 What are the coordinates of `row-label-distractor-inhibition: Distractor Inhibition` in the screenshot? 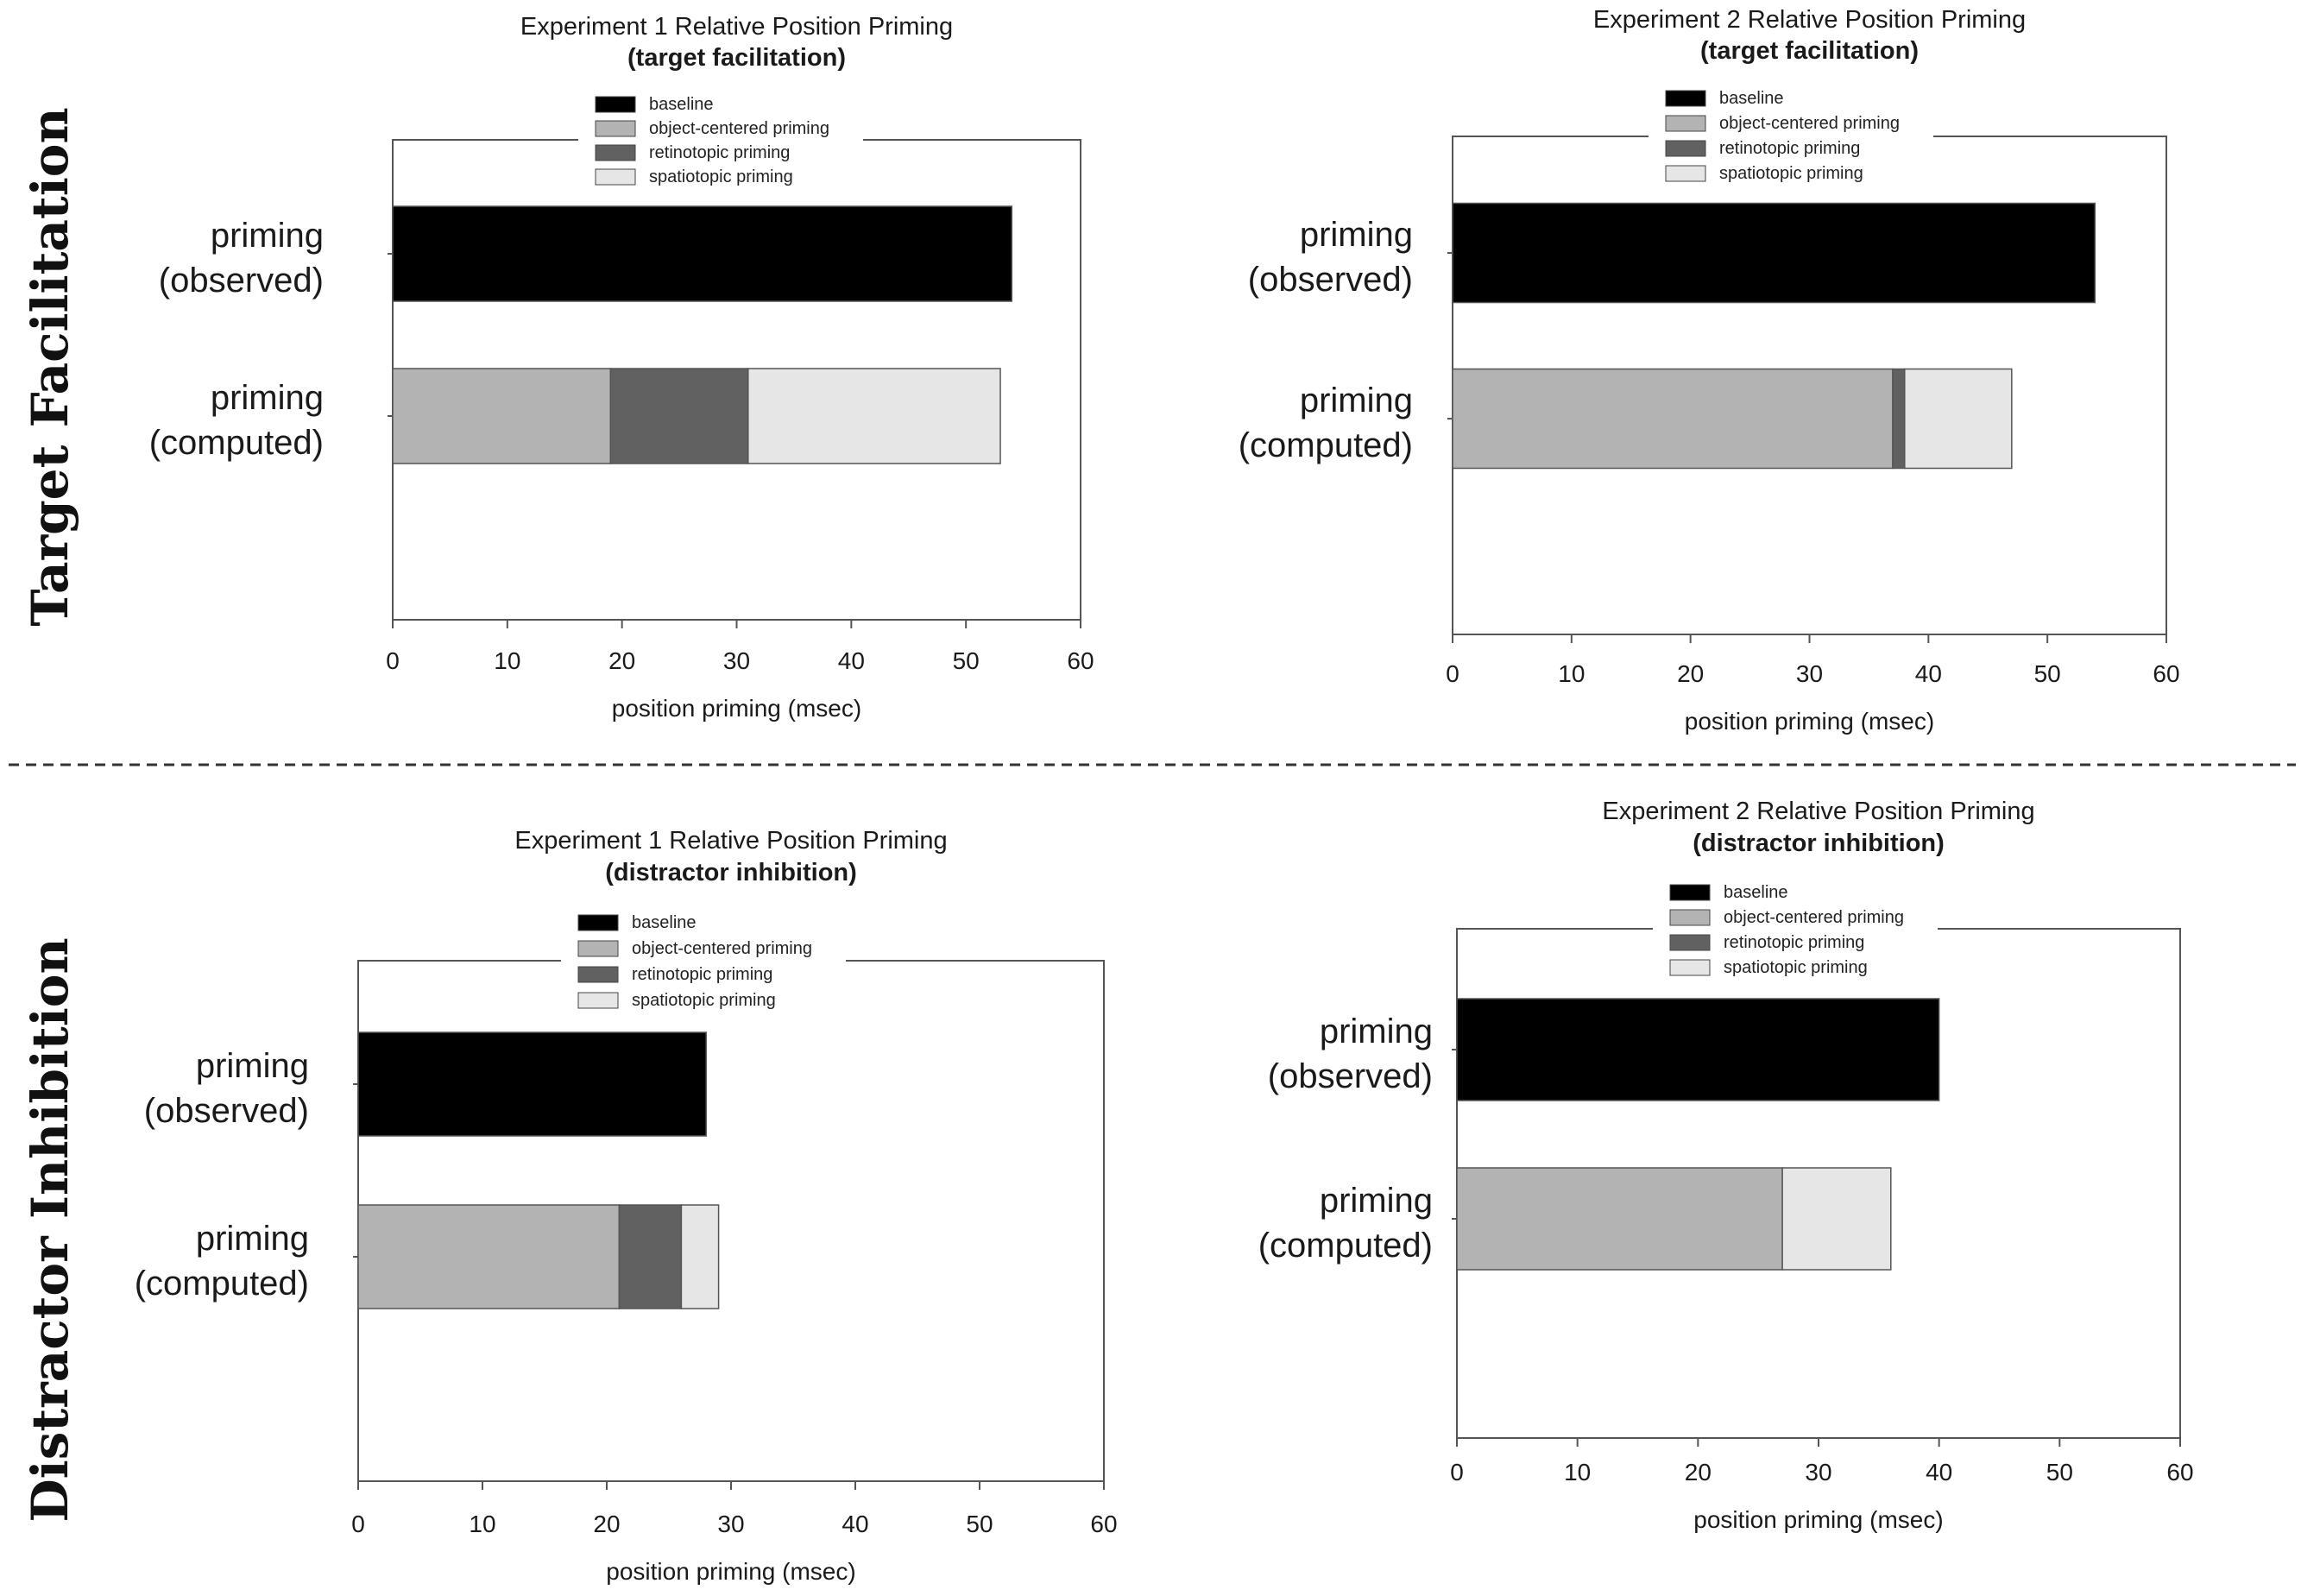 It's located at (50, 1229).